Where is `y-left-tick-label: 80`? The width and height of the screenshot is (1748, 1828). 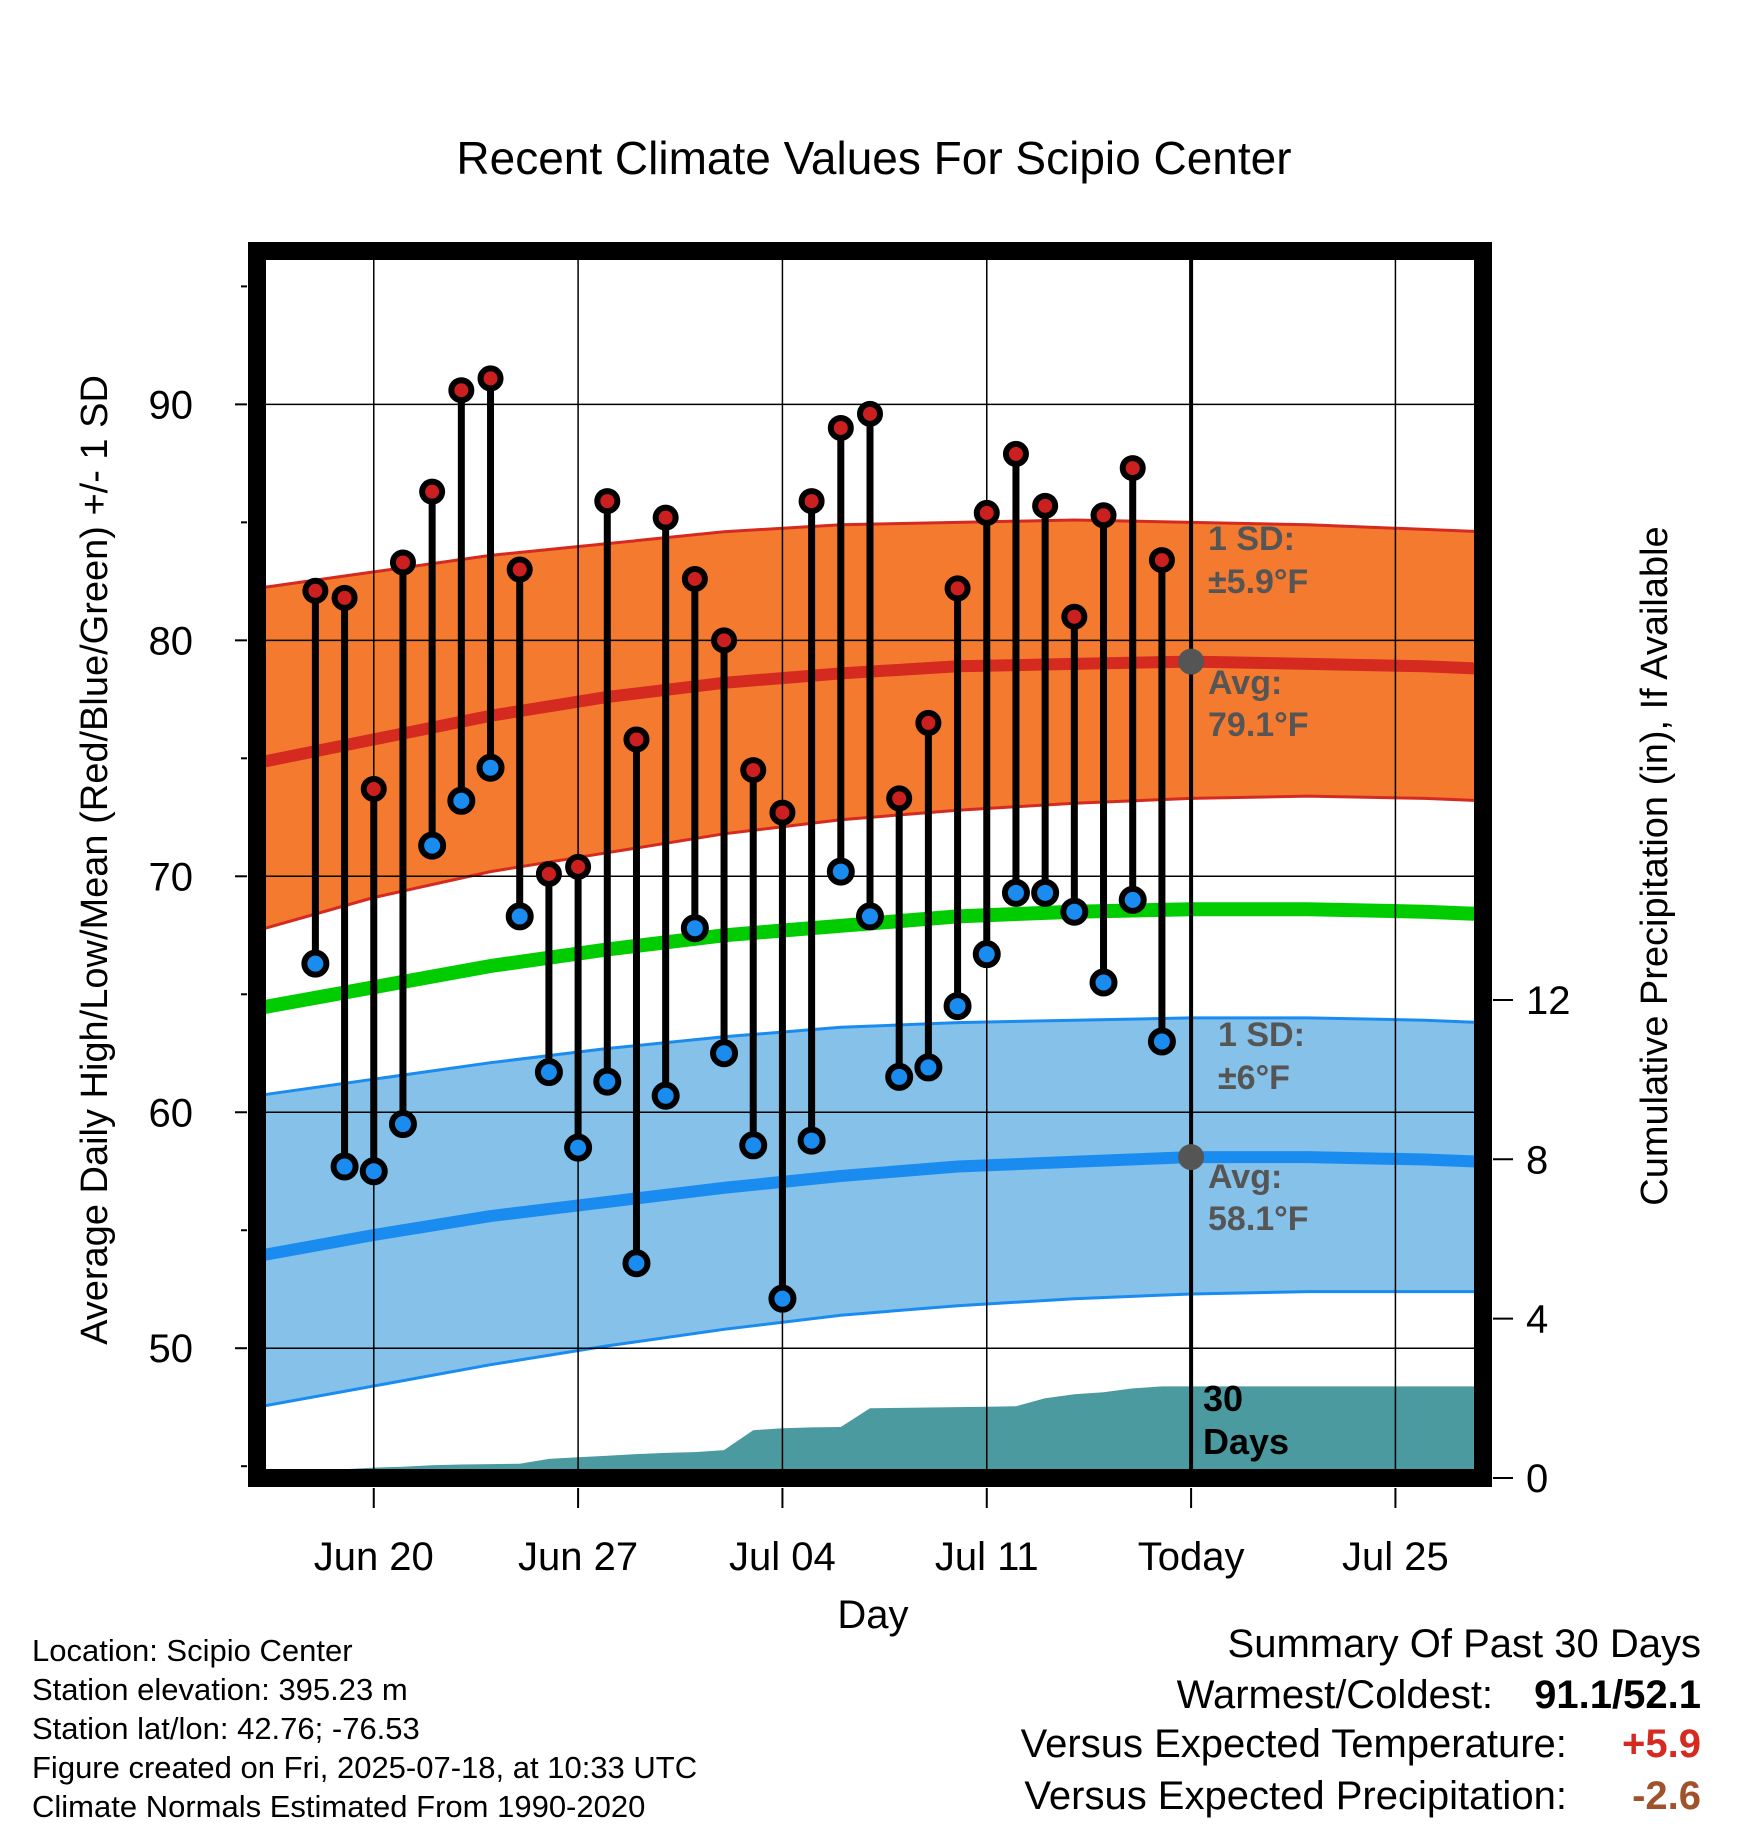
y-left-tick-label: 80 is located at coordinates (171, 641).